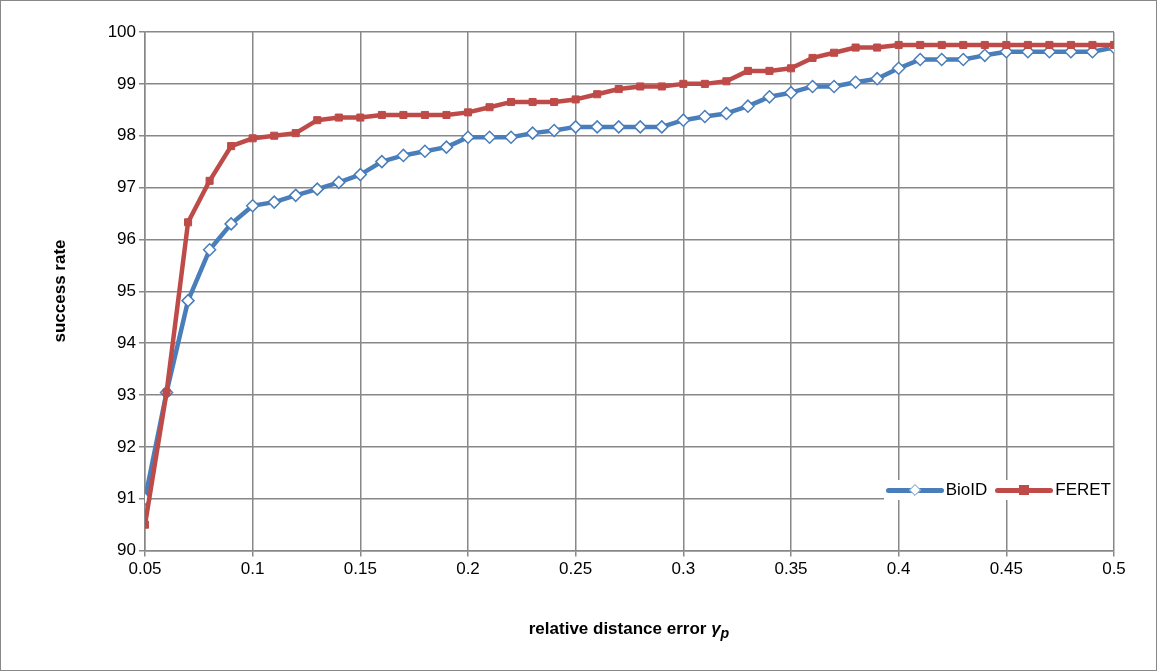 The height and width of the screenshot is (671, 1157). Describe the element at coordinates (898, 569) in the screenshot. I see `x-tick-label: 0.4` at that location.